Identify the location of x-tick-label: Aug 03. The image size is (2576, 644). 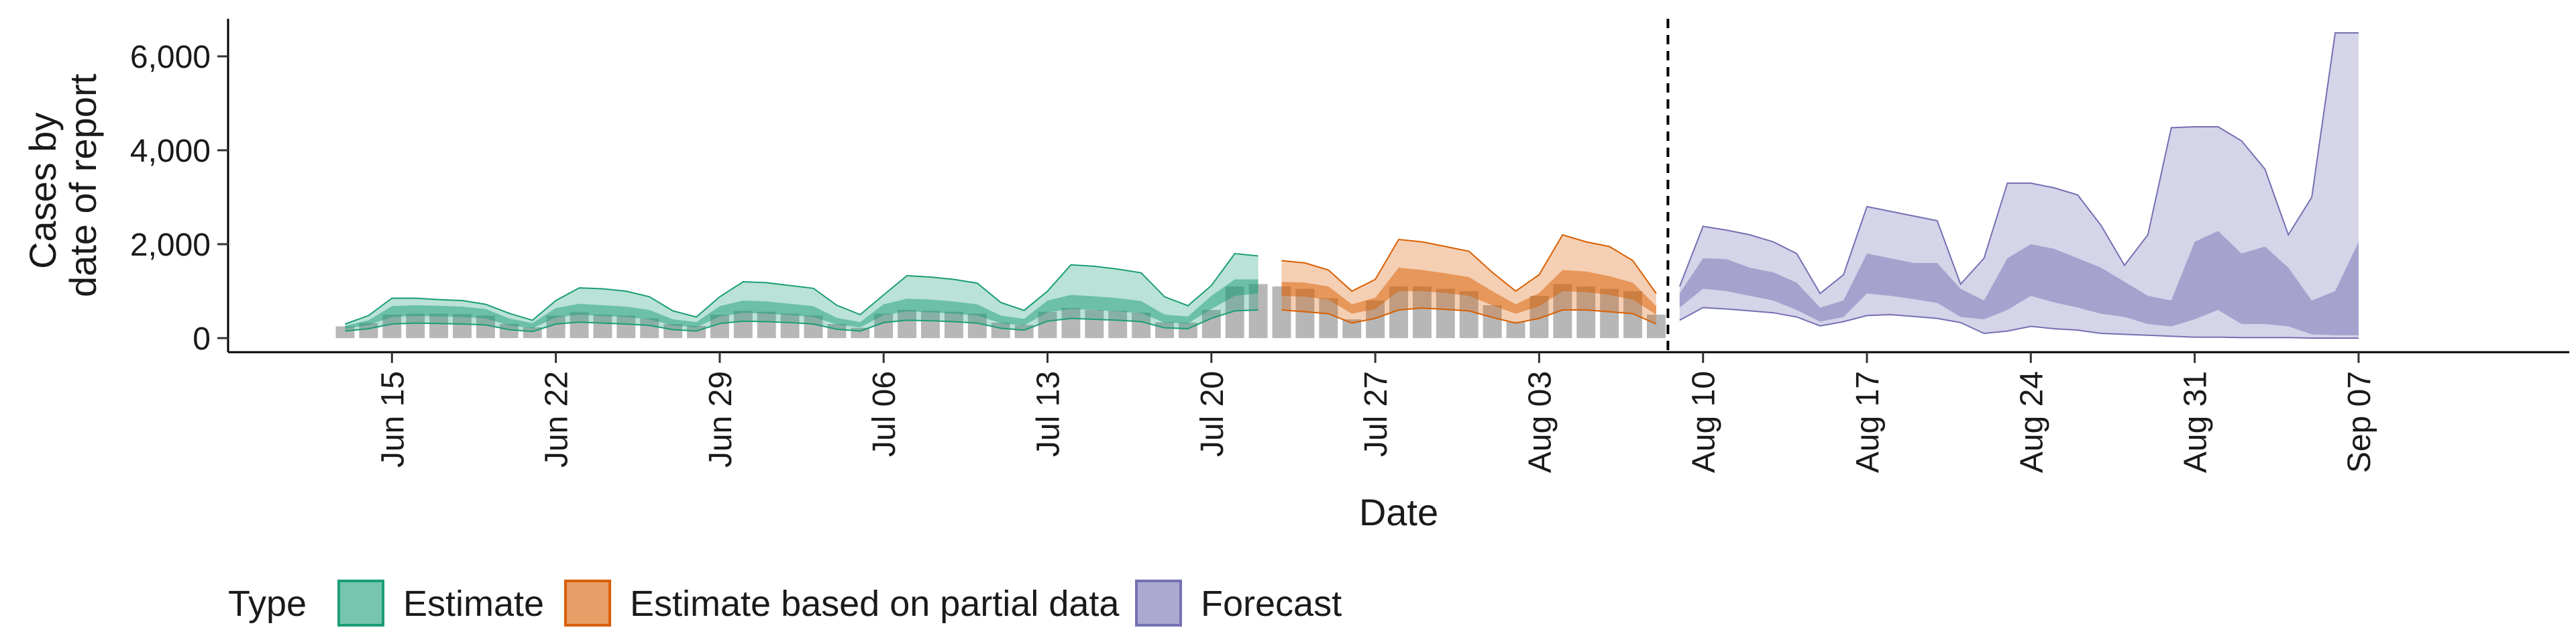
(1540, 422).